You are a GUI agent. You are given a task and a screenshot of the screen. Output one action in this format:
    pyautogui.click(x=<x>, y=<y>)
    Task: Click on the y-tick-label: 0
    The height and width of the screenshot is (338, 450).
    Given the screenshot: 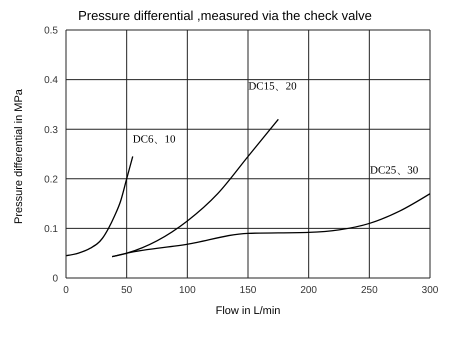 What is the action you would take?
    pyautogui.click(x=55, y=279)
    